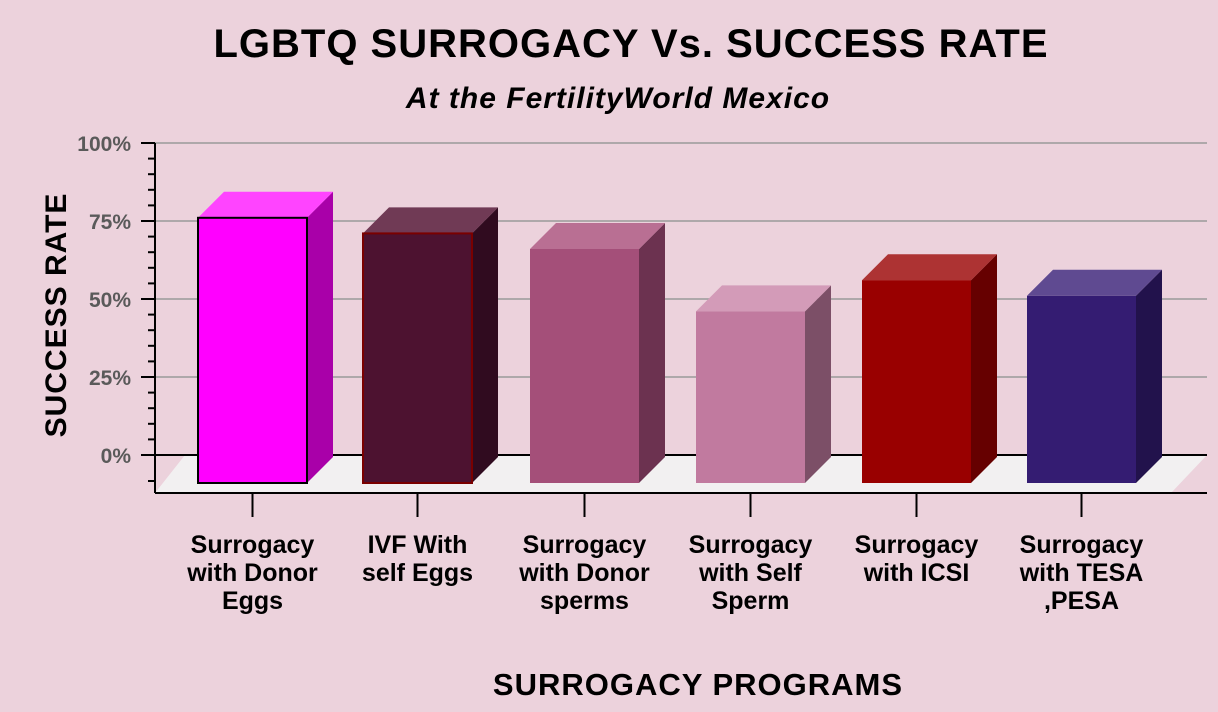 The height and width of the screenshot is (712, 1218). Describe the element at coordinates (1081, 601) in the screenshot. I see `x-tick-label-line: ,PESA` at that location.